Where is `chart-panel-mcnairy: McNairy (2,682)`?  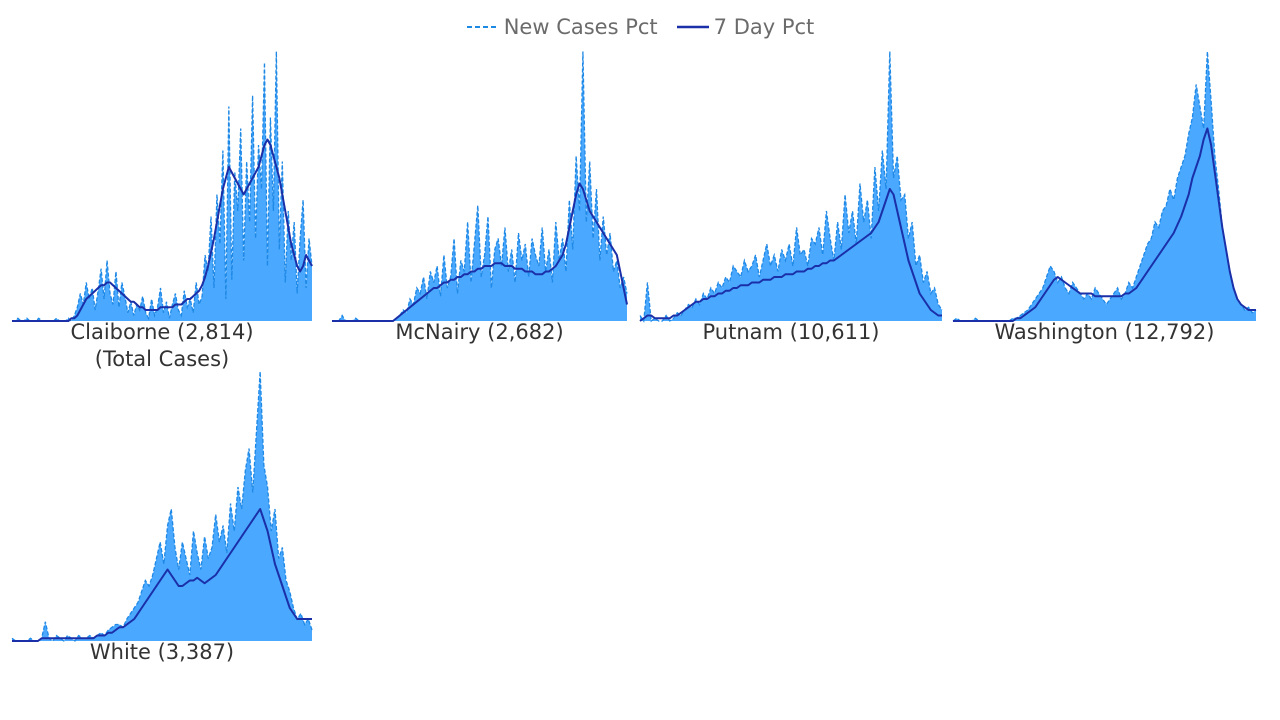 chart-panel-mcnairy: McNairy (2,682) is located at coordinates (480, 200).